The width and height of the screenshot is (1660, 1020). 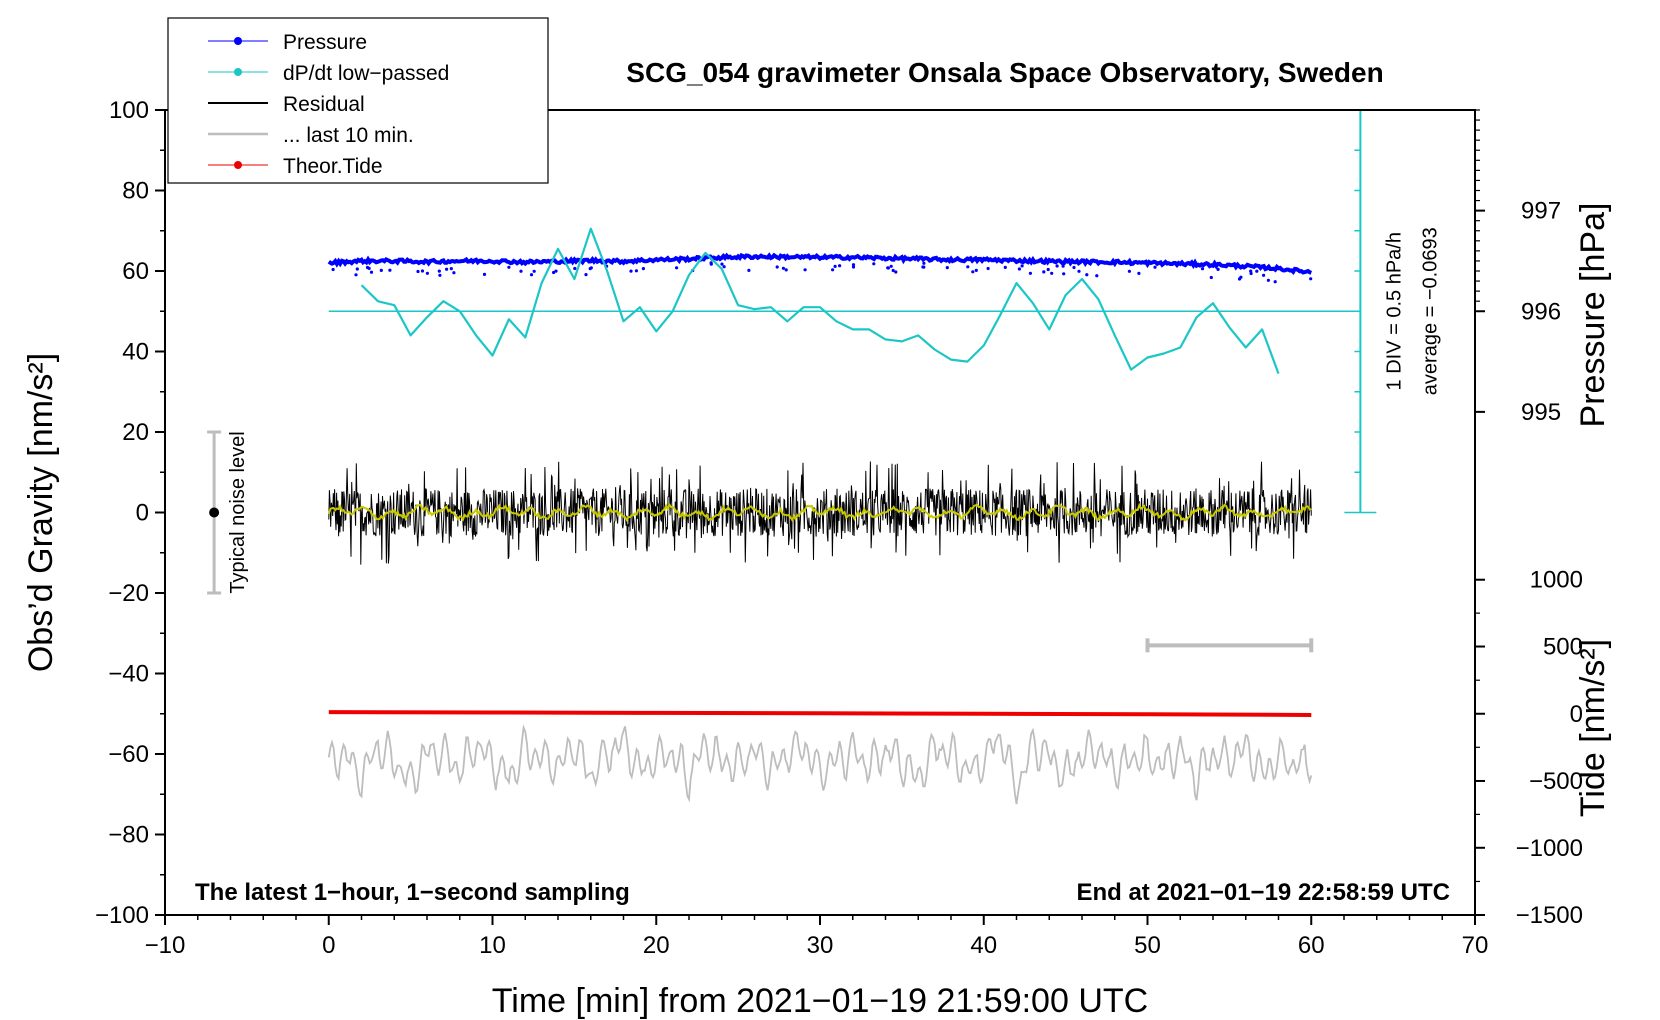 What do you see at coordinates (820, 945) in the screenshot?
I see `x-tick-label: 30` at bounding box center [820, 945].